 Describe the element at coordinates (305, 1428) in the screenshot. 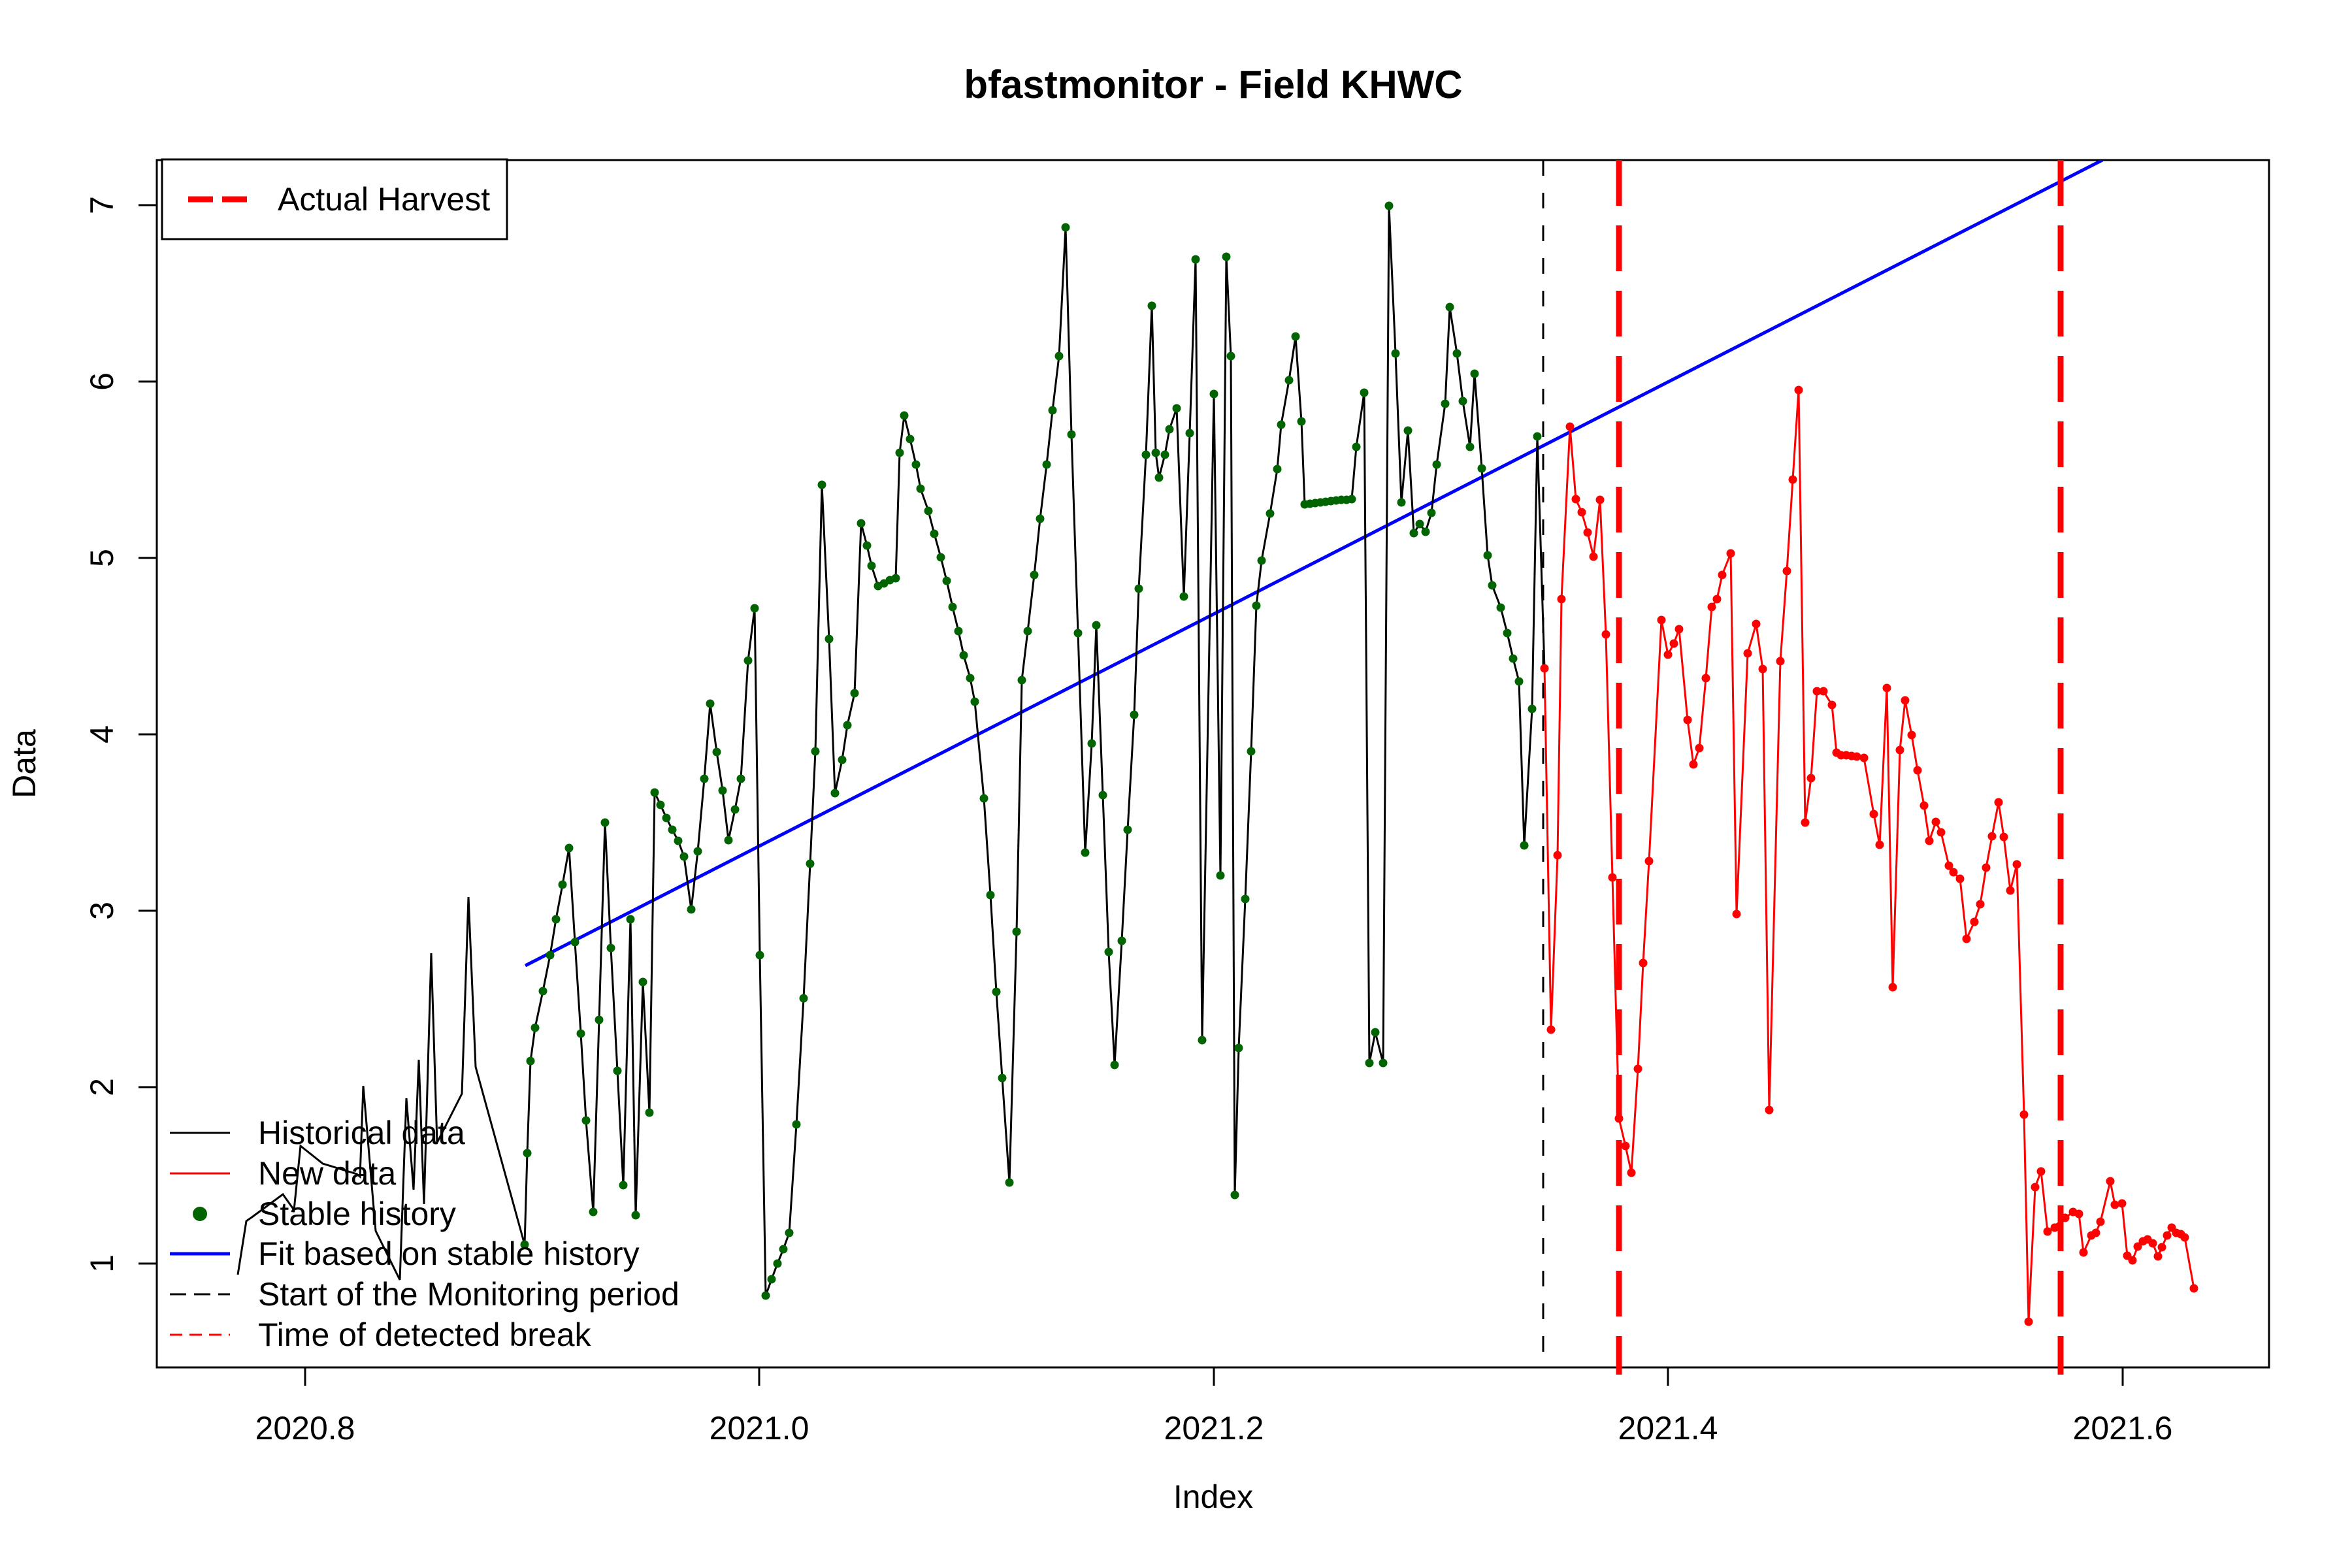

I see `svg-text: 2020.8` at that location.